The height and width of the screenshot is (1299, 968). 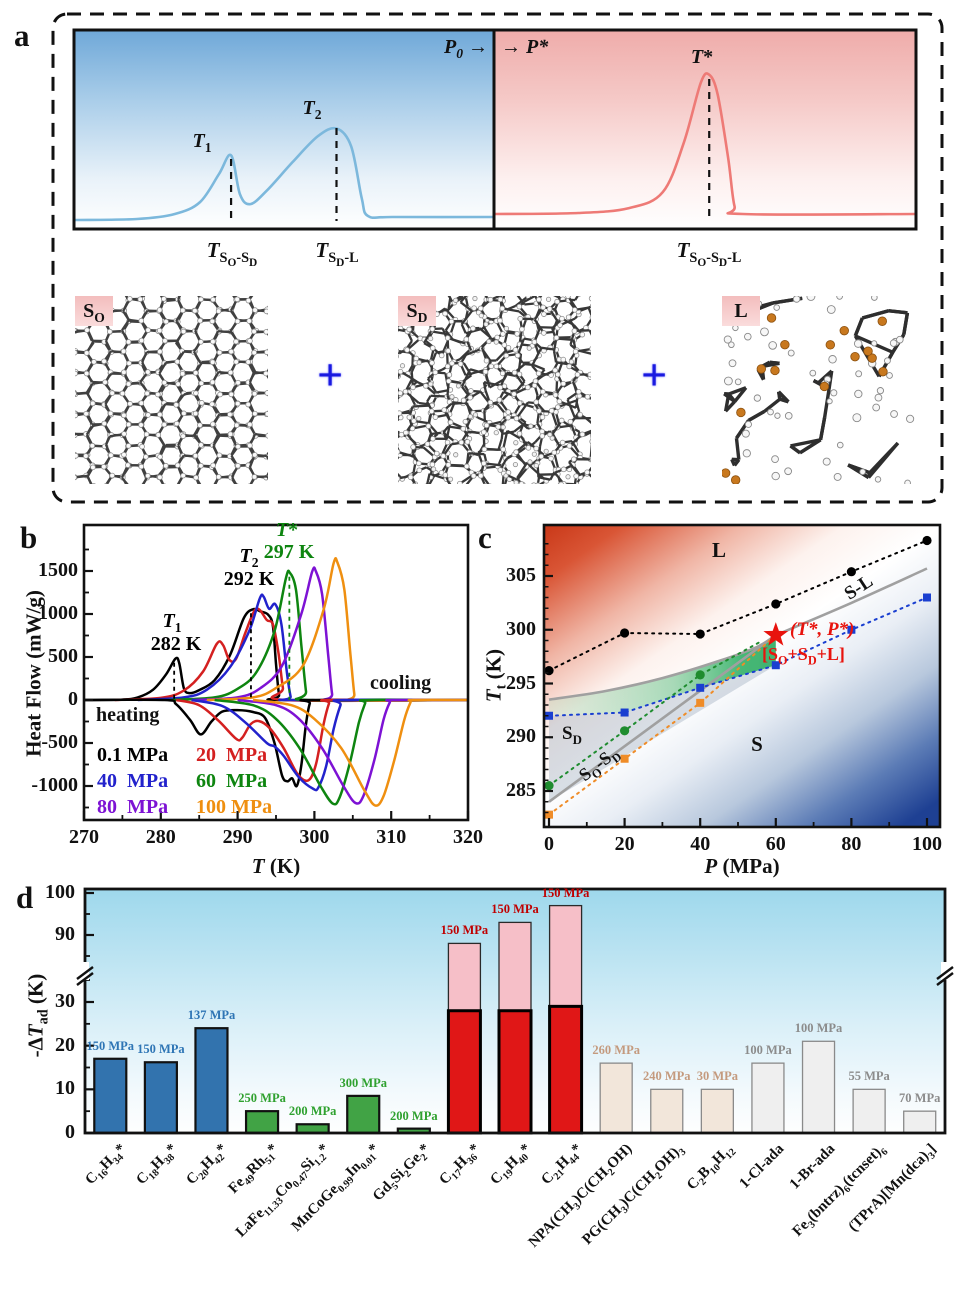 I want to click on panel-c, so click(x=742, y=676).